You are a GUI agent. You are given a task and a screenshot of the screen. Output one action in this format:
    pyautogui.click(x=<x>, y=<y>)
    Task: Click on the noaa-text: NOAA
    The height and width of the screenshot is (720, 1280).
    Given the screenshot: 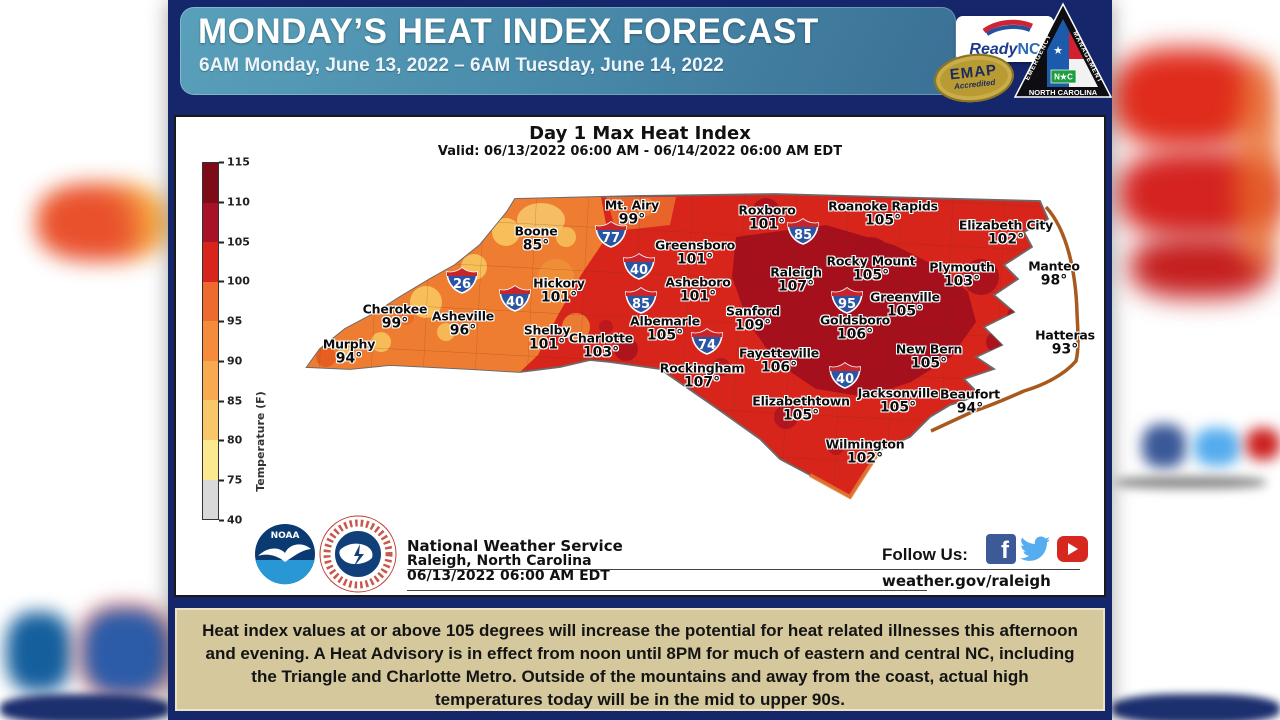 What is the action you would take?
    pyautogui.click(x=285, y=536)
    